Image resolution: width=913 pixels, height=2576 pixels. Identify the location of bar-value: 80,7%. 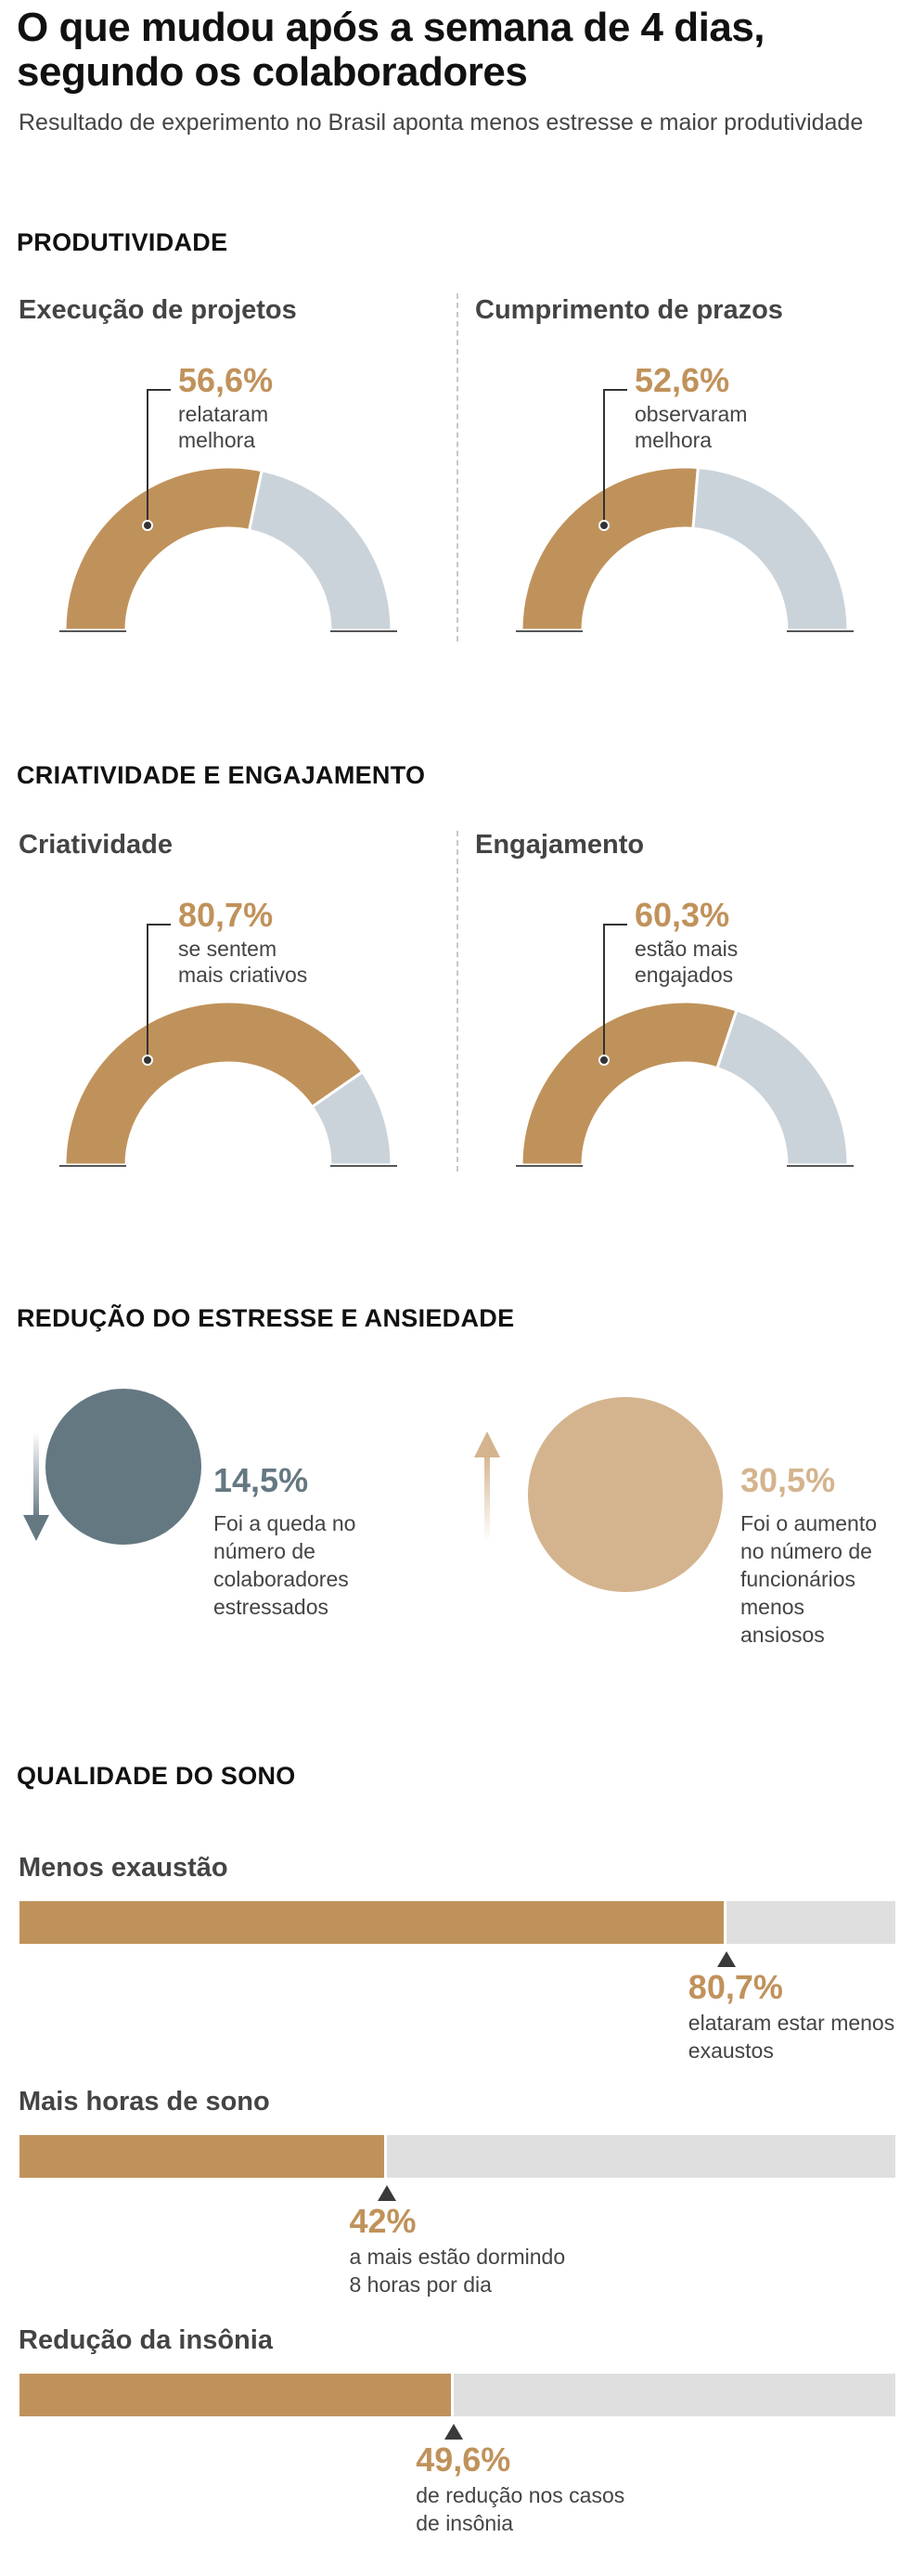
(735, 1987).